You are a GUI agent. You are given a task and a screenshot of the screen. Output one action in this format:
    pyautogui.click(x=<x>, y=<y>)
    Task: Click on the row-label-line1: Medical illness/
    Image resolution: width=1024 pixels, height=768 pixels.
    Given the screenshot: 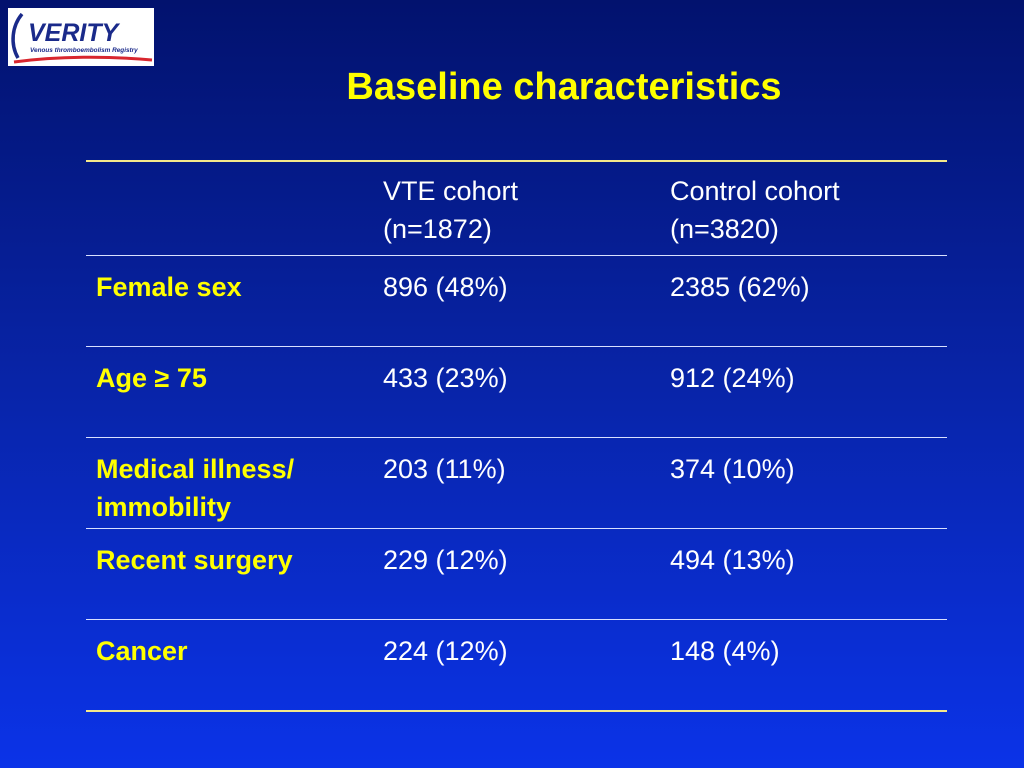 What is the action you would take?
    pyautogui.click(x=195, y=468)
    